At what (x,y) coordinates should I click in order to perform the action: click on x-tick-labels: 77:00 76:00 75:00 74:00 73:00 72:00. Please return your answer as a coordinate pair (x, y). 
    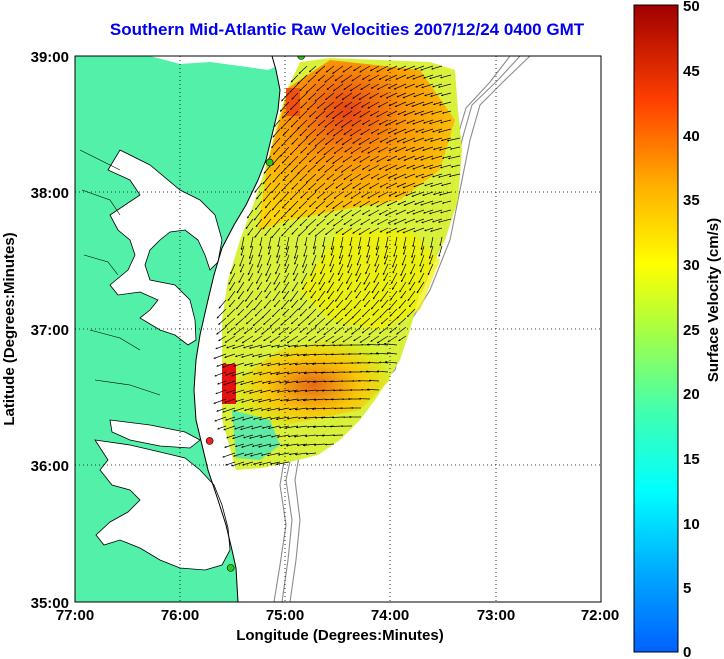
    Looking at the image, I should click on (337, 615).